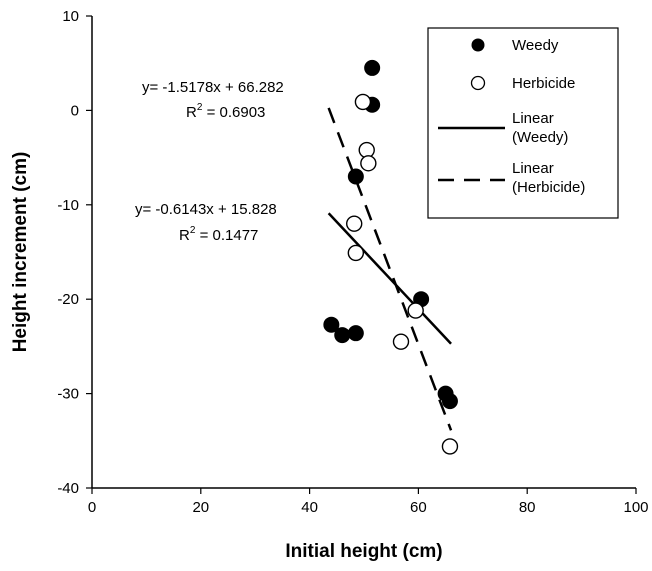 The height and width of the screenshot is (571, 652). What do you see at coordinates (363, 551) in the screenshot?
I see `x-axis-title: Initial height (cm)` at bounding box center [363, 551].